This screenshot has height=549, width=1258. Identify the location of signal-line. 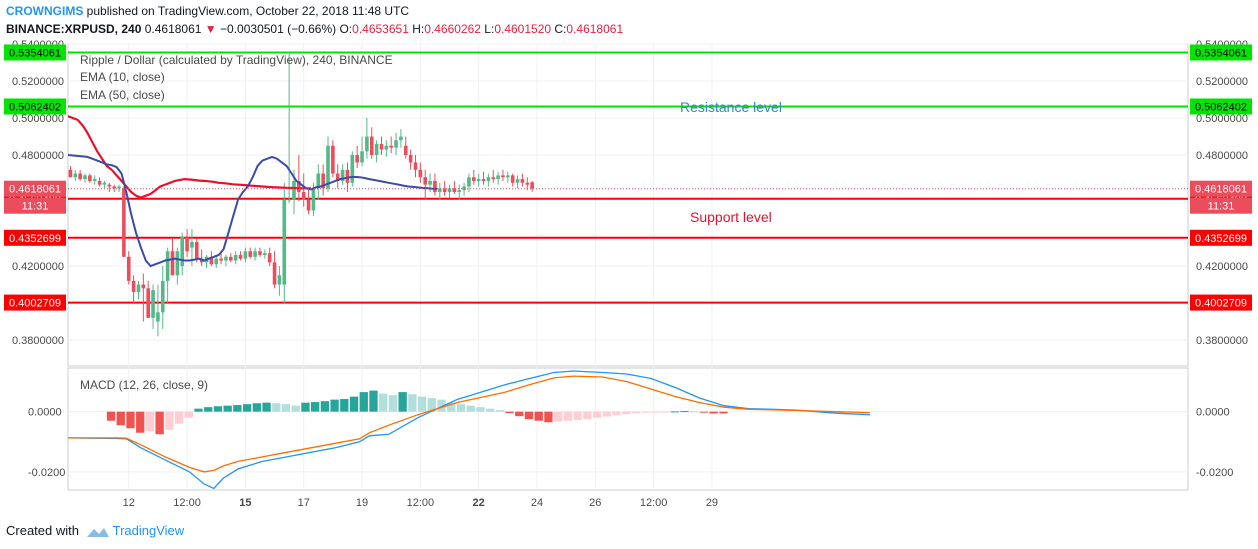
(469, 424).